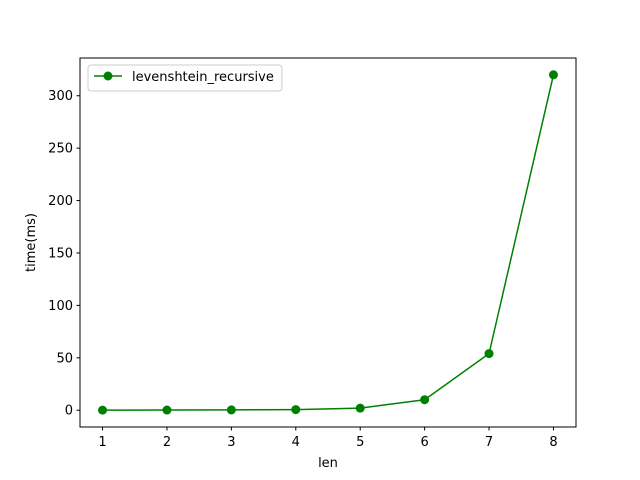 The width and height of the screenshot is (640, 480). I want to click on legend-box, so click(185, 78).